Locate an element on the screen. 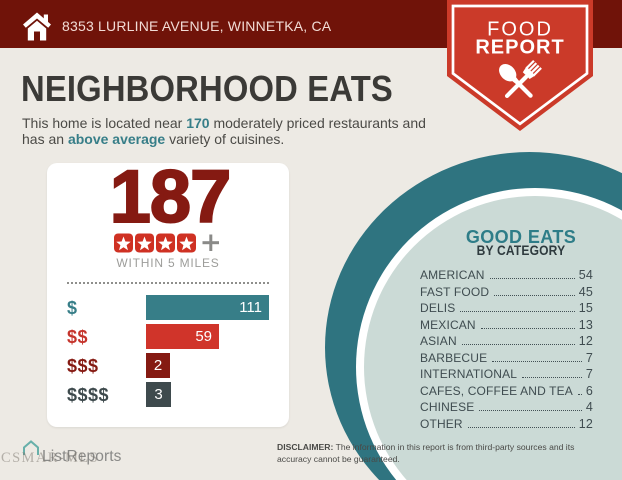 This screenshot has width=622, height=480. svg-text: FOOD is located at coordinates (520, 30).